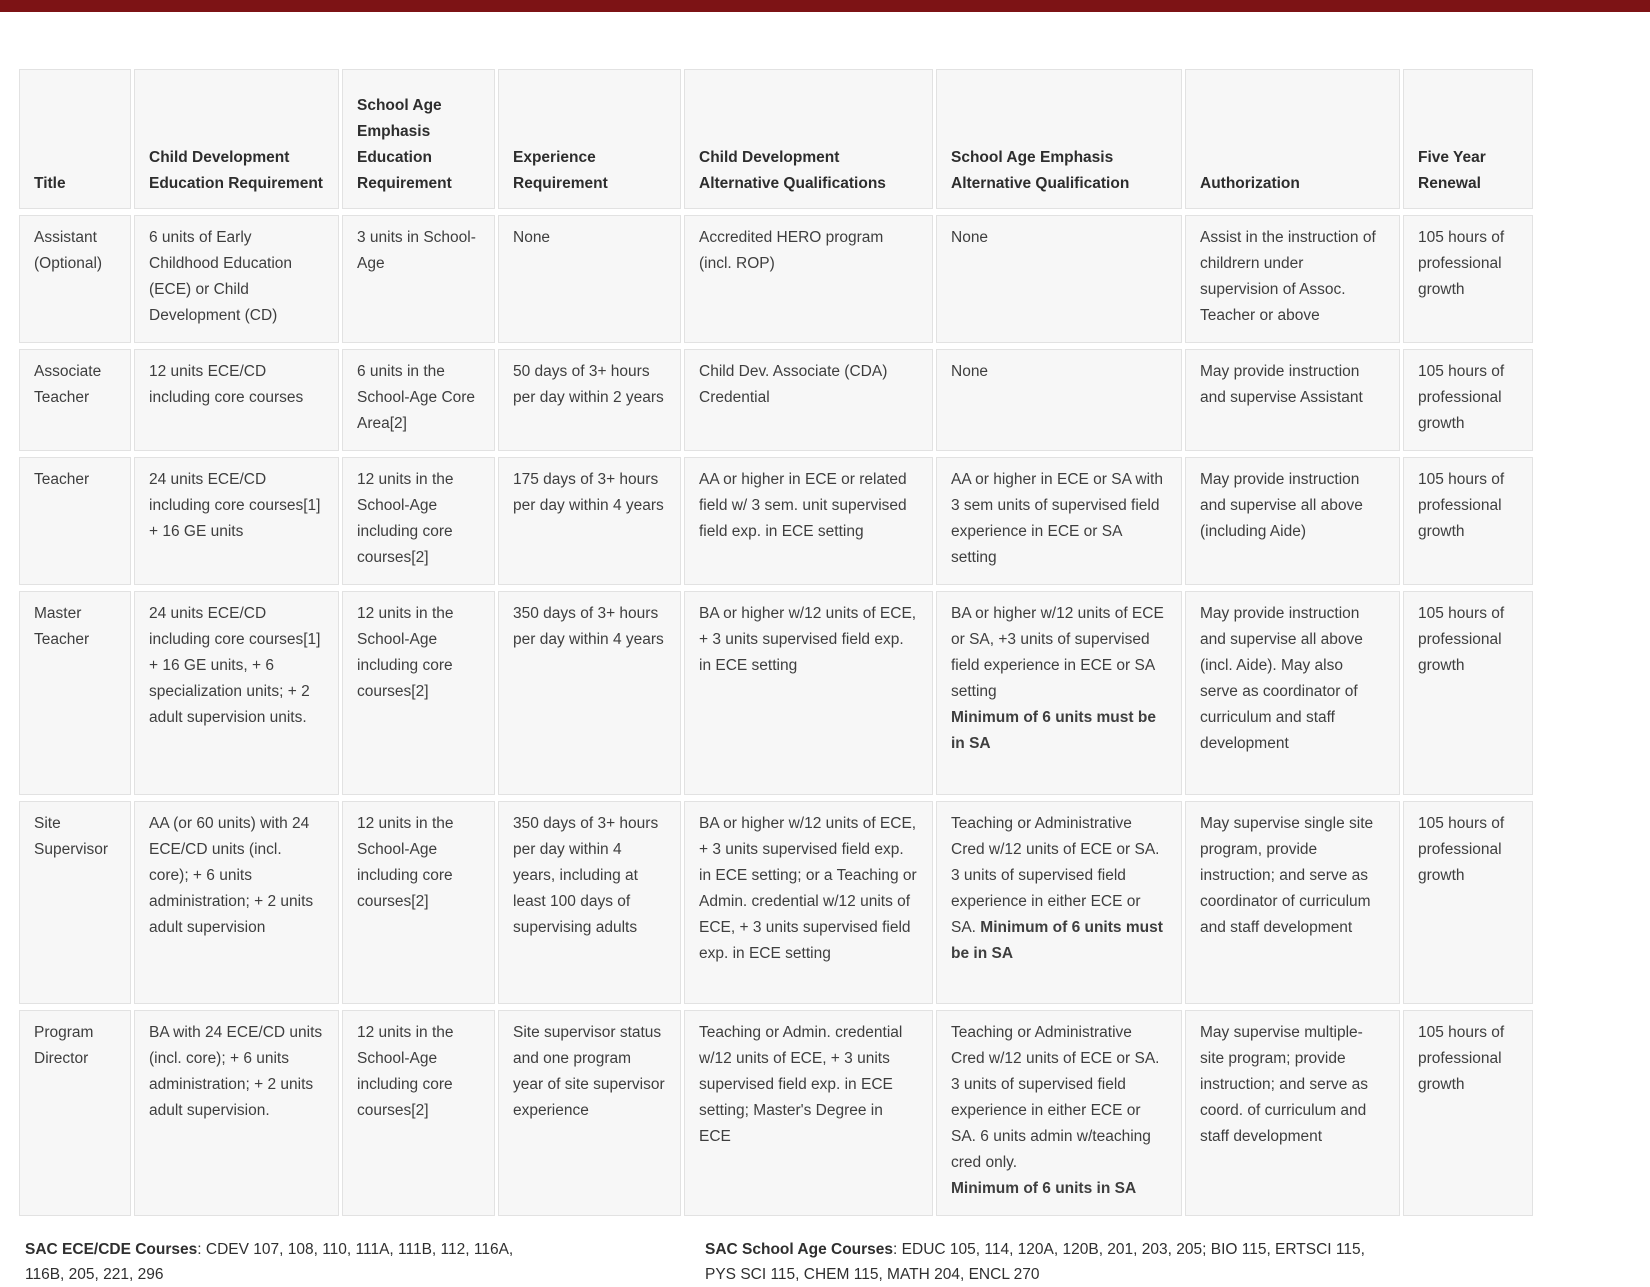 This screenshot has width=1650, height=1287. What do you see at coordinates (1468, 139) in the screenshot?
I see `column-header-five-year-renewal: Five Year Renewal` at bounding box center [1468, 139].